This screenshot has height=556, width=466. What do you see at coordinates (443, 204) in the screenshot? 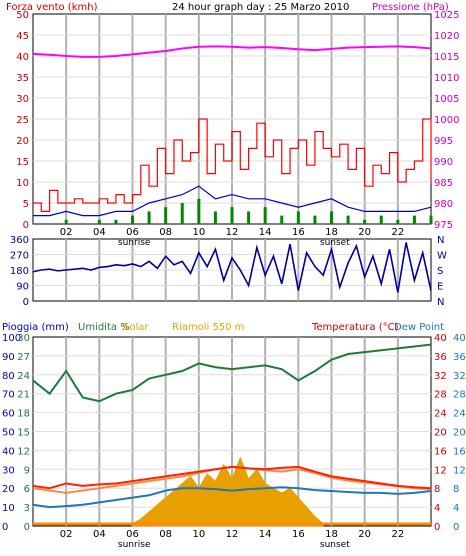
I see `pressure-tick-label: 980` at bounding box center [443, 204].